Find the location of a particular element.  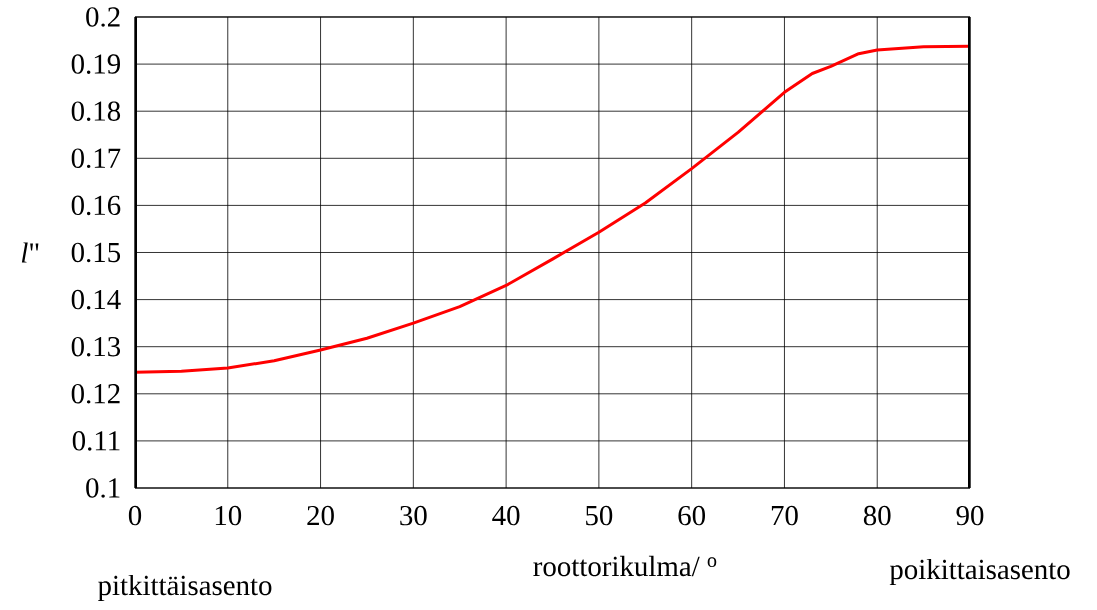

x-tick-label: 90 is located at coordinates (970, 515).